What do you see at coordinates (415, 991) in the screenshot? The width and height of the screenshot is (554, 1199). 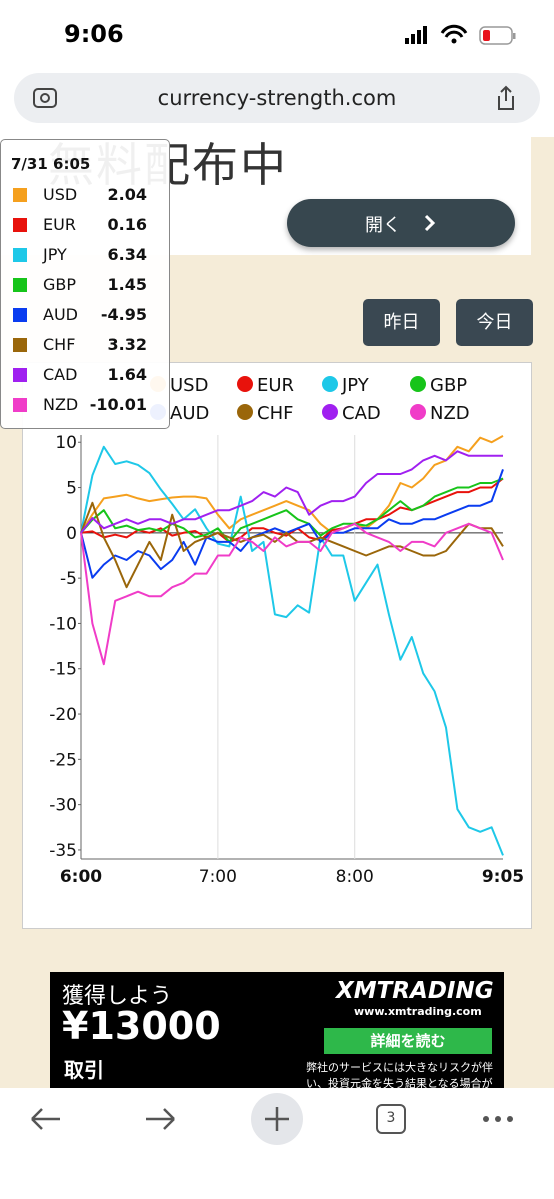 I see `ad-brand: XMTRADING` at bounding box center [415, 991].